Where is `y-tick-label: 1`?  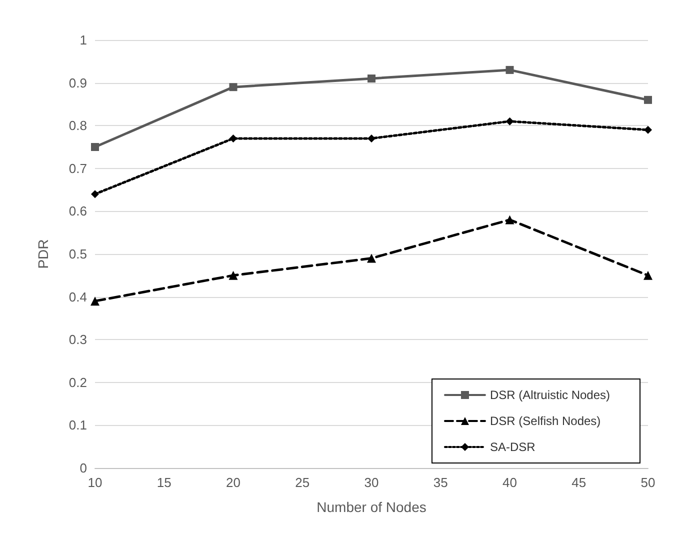 y-tick-label: 1 is located at coordinates (83, 40).